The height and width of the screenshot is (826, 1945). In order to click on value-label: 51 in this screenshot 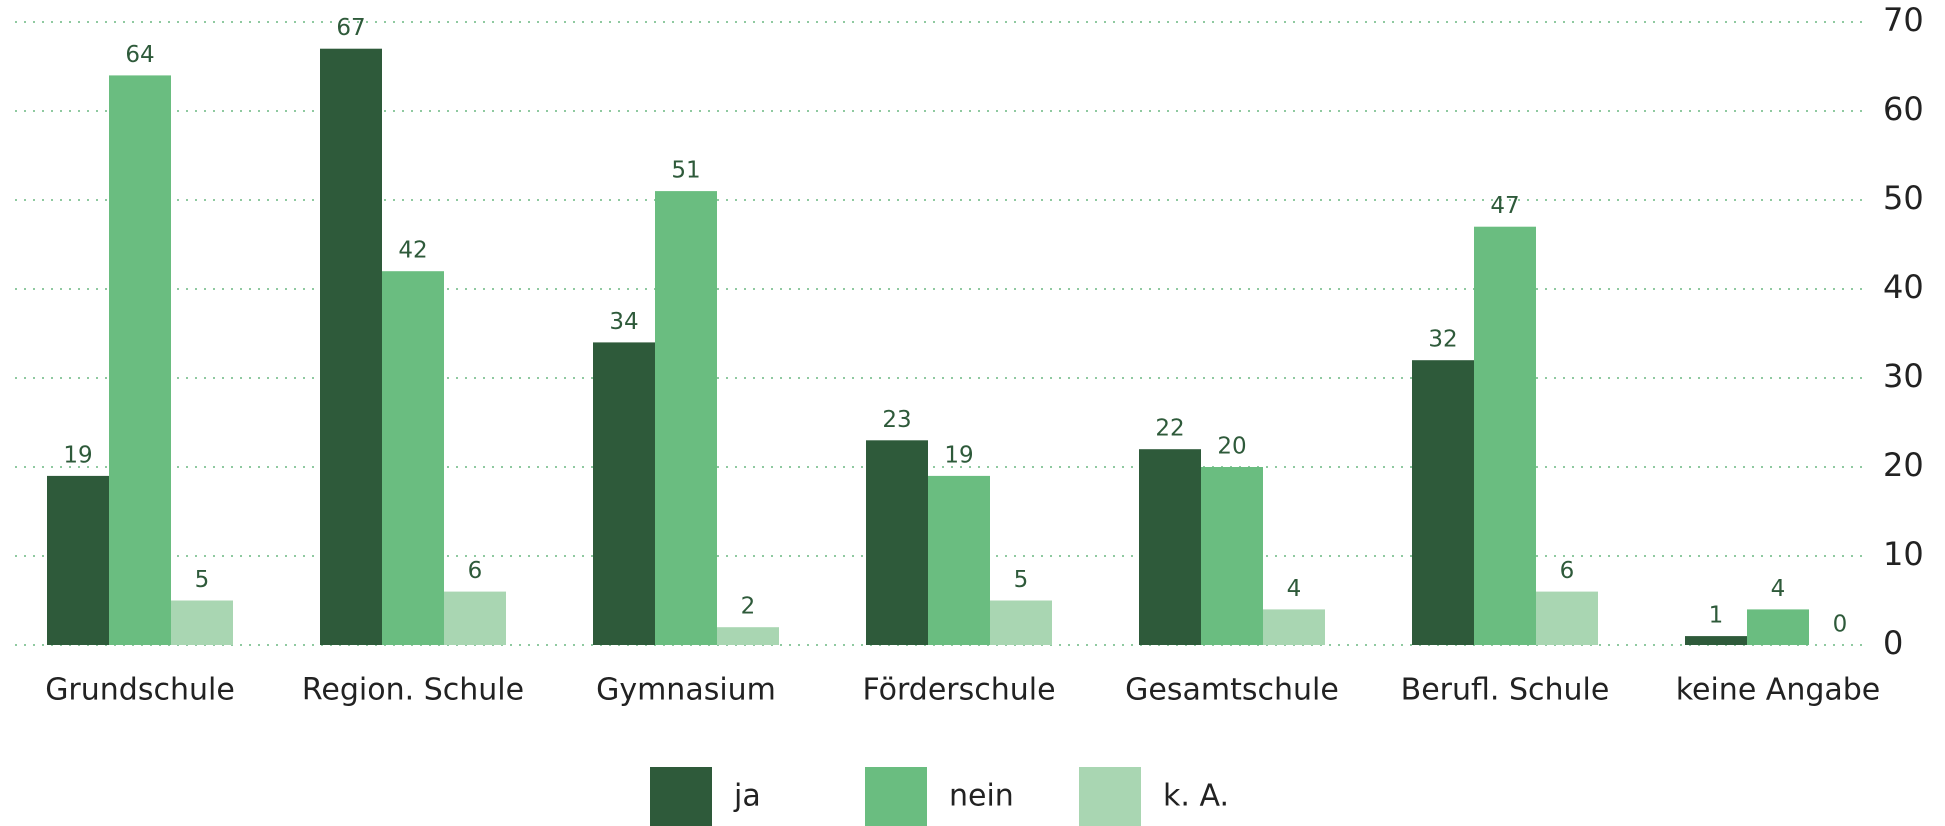, I will do `click(685, 171)`.